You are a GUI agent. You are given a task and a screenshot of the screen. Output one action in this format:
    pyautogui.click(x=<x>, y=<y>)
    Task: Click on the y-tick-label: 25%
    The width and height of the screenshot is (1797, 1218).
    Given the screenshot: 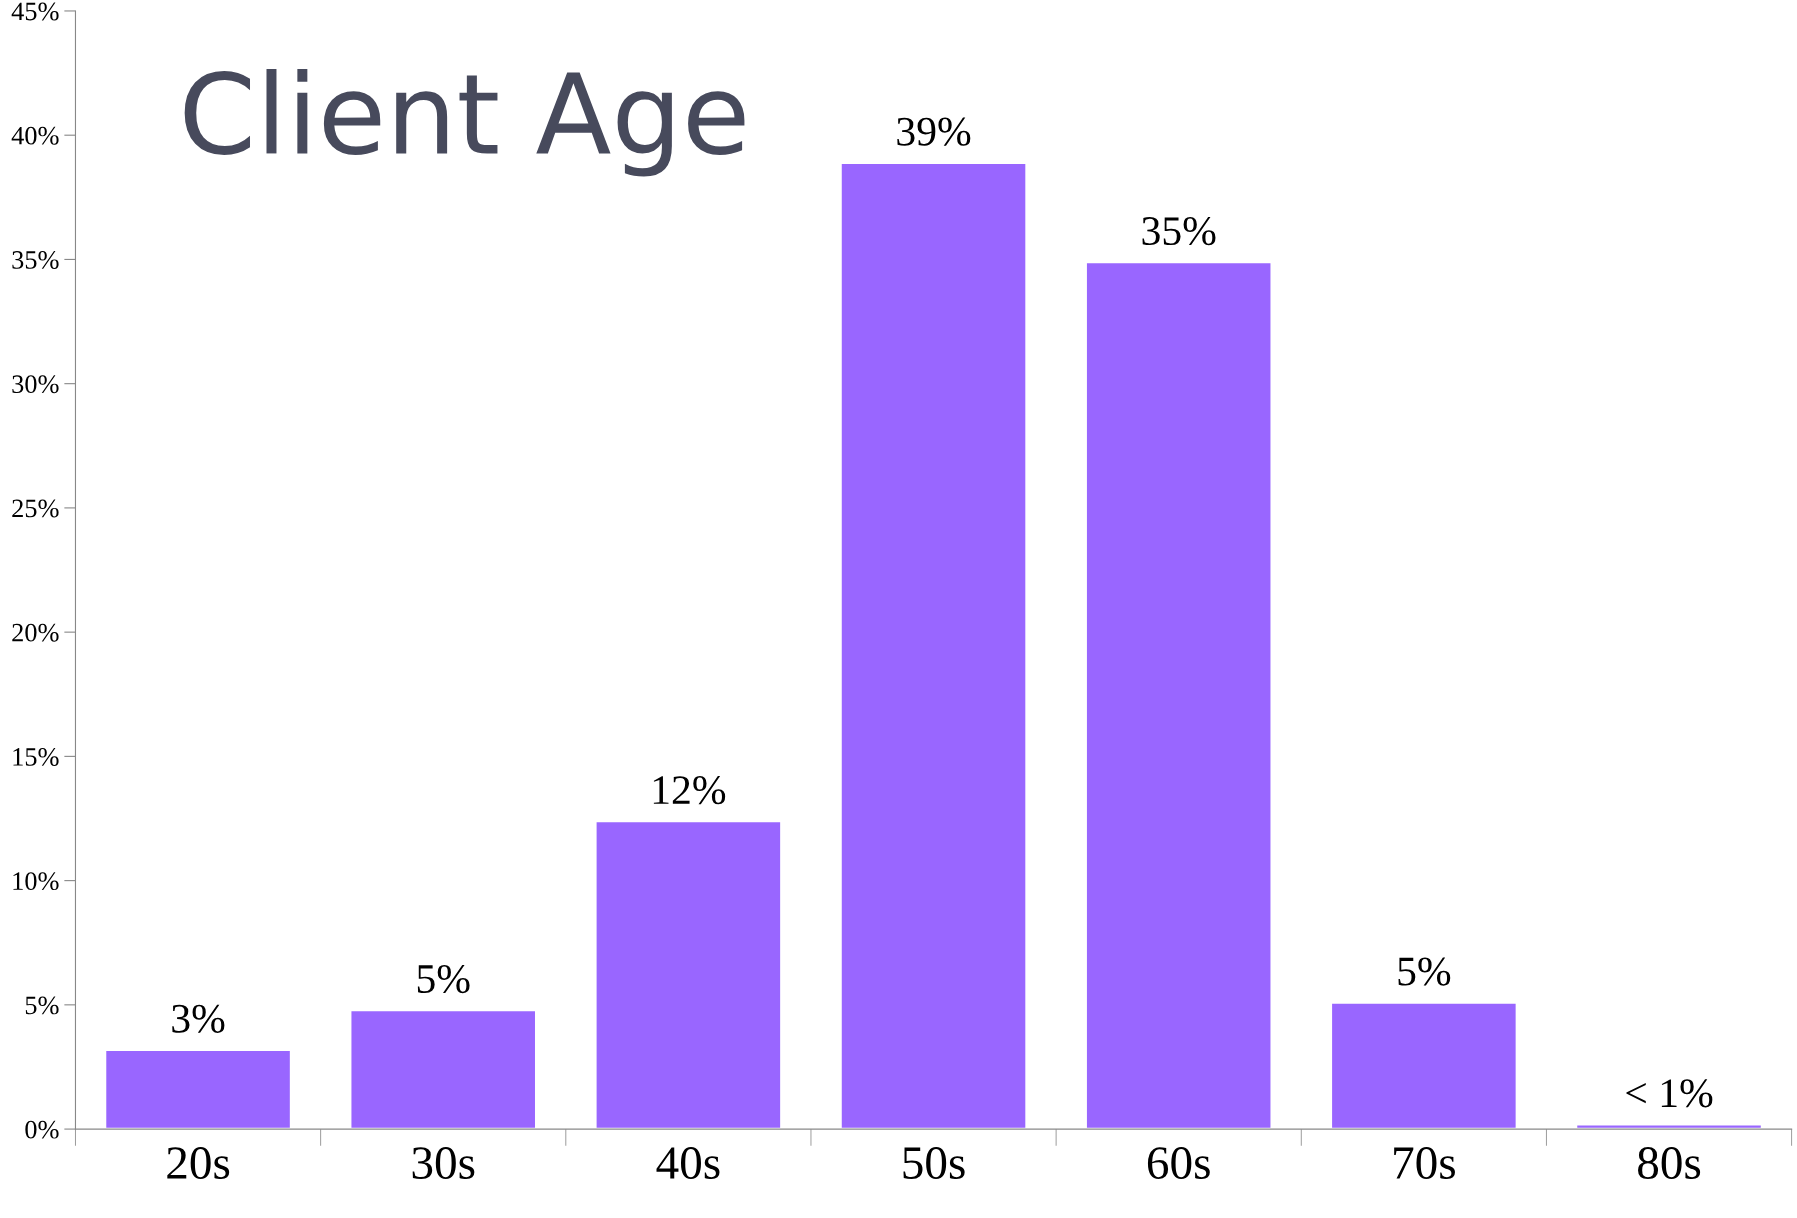 What is the action you would take?
    pyautogui.click(x=35, y=508)
    